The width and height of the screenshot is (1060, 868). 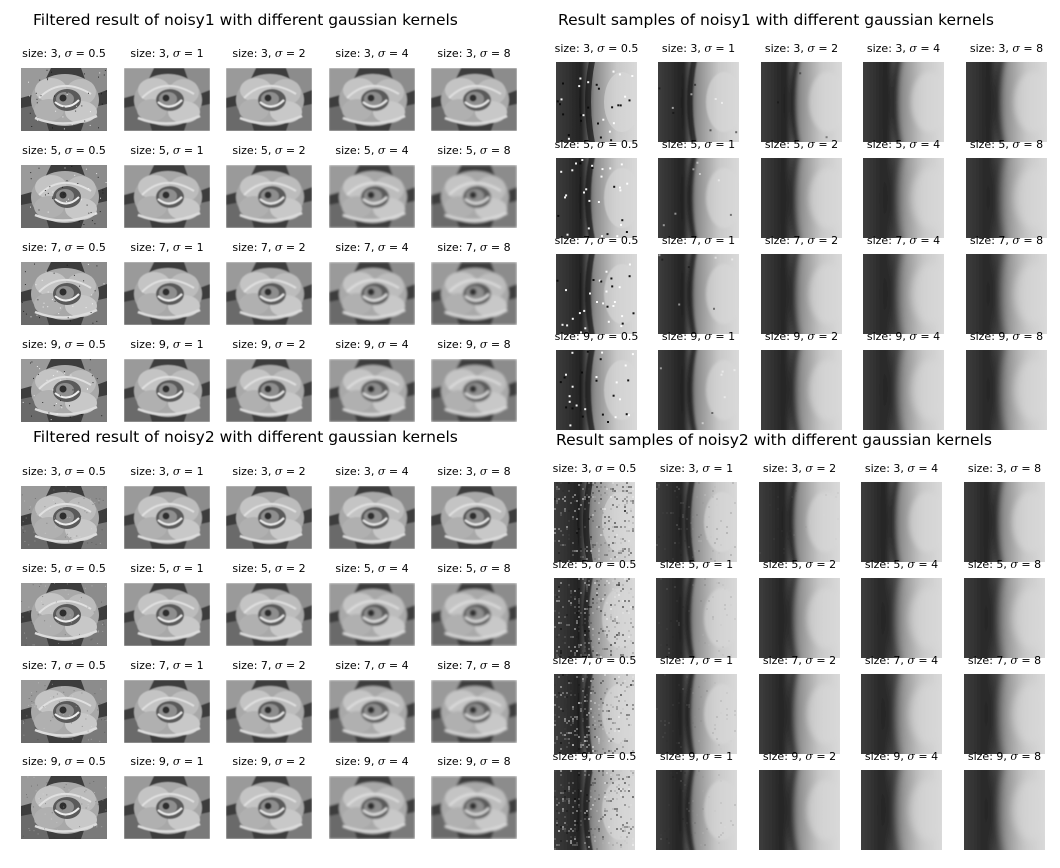 I want to click on subplot-label: size: 7, σ = 0.5, so click(x=64, y=247).